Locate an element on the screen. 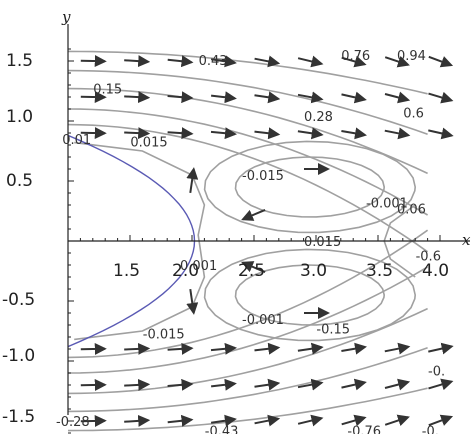  x-tick-label: 2.0 is located at coordinates (185, 271).